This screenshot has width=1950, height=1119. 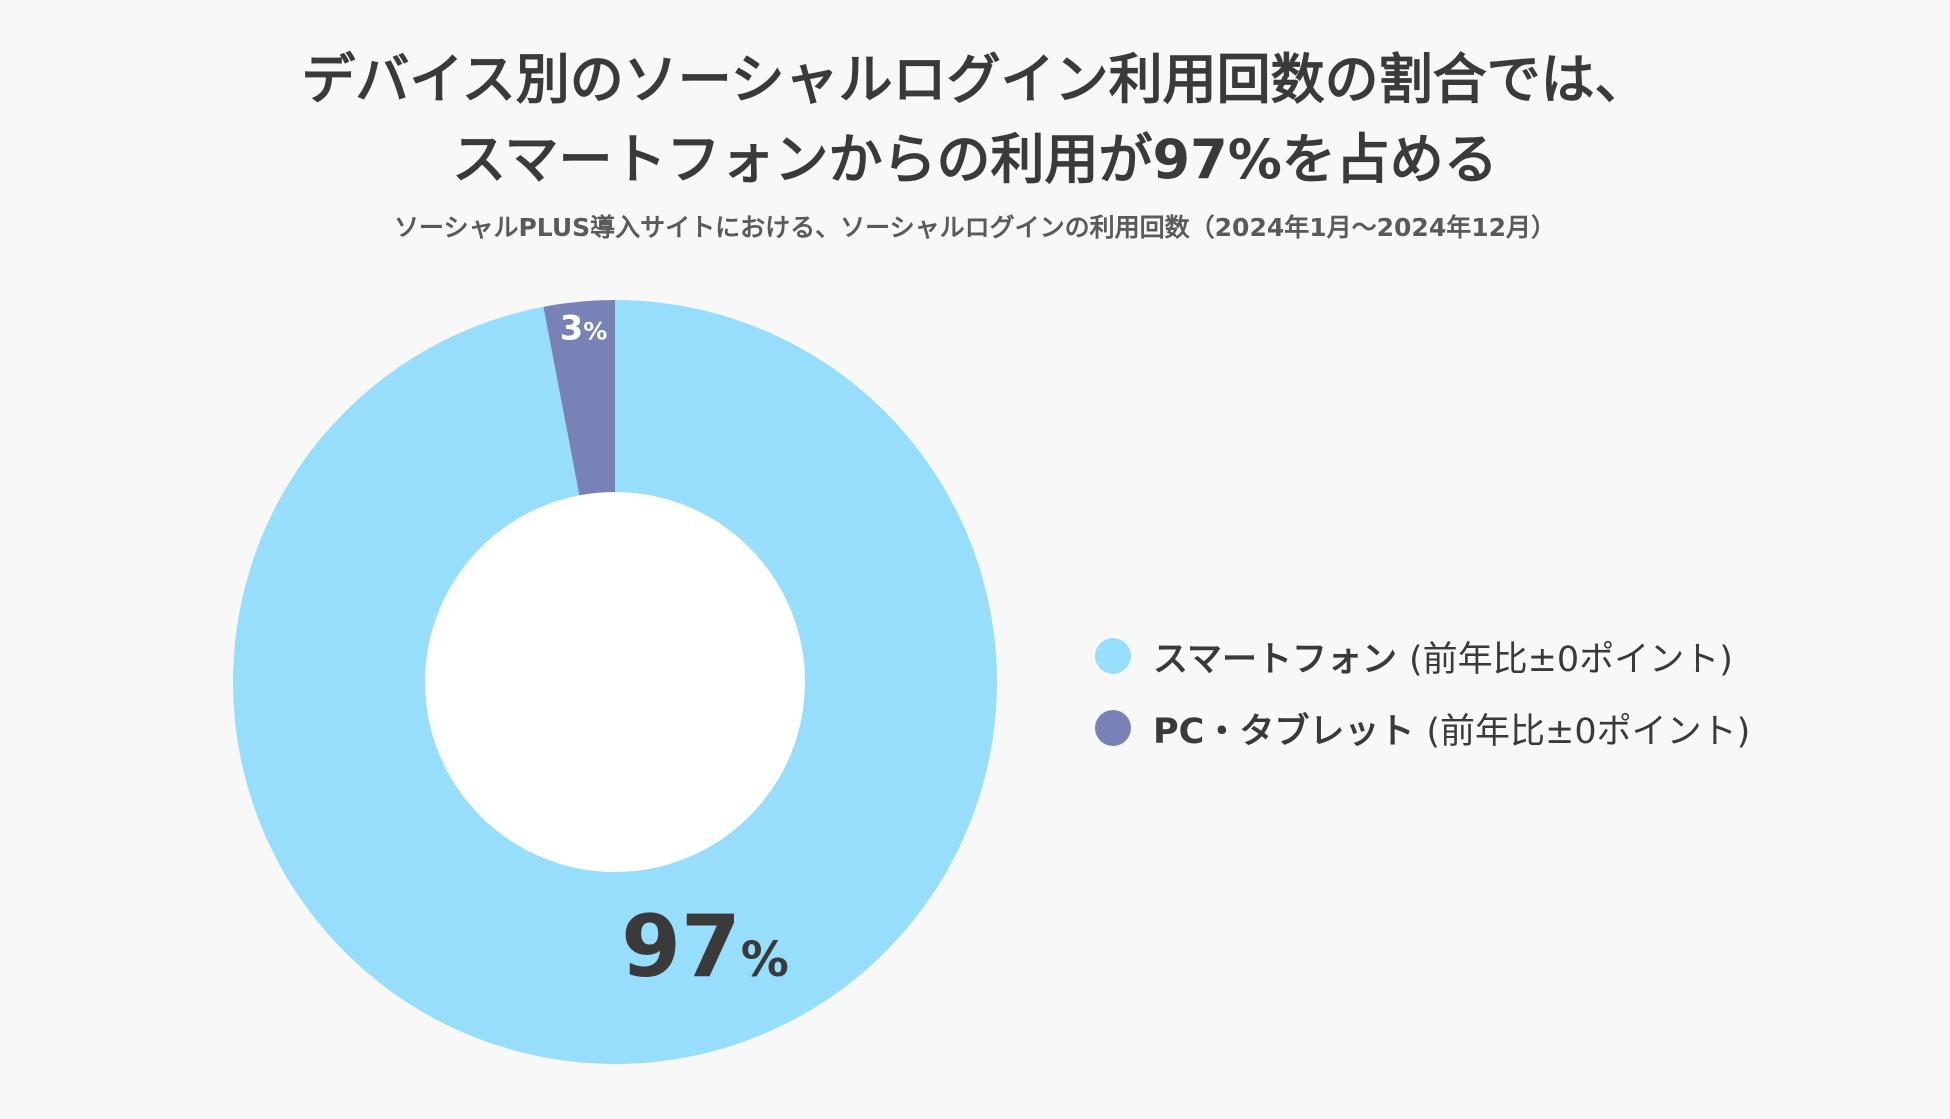 What do you see at coordinates (1113, 728) in the screenshot?
I see `legend-swatch-pc-tablet` at bounding box center [1113, 728].